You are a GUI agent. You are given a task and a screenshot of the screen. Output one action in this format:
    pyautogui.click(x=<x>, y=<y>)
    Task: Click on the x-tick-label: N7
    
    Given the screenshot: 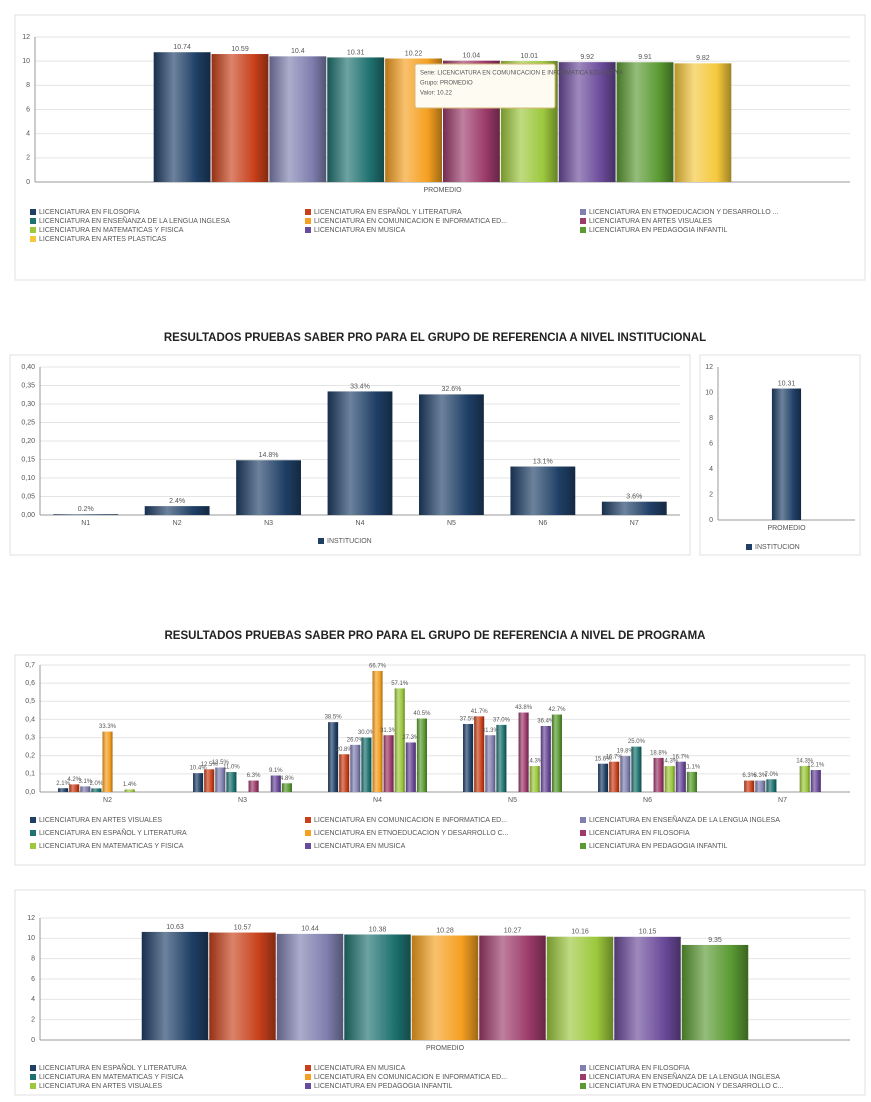 What is the action you would take?
    pyautogui.click(x=782, y=800)
    